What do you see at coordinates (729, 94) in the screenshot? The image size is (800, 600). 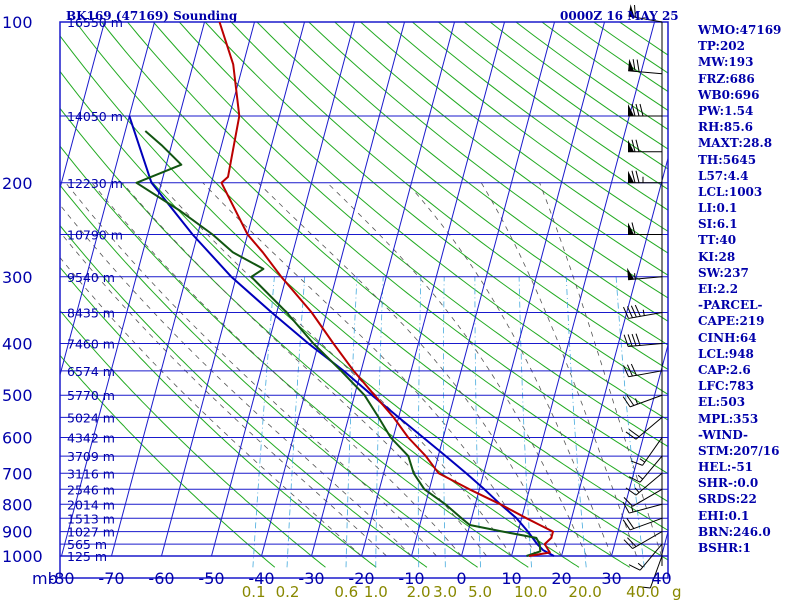 I see `index-line: WB0:696` at bounding box center [729, 94].